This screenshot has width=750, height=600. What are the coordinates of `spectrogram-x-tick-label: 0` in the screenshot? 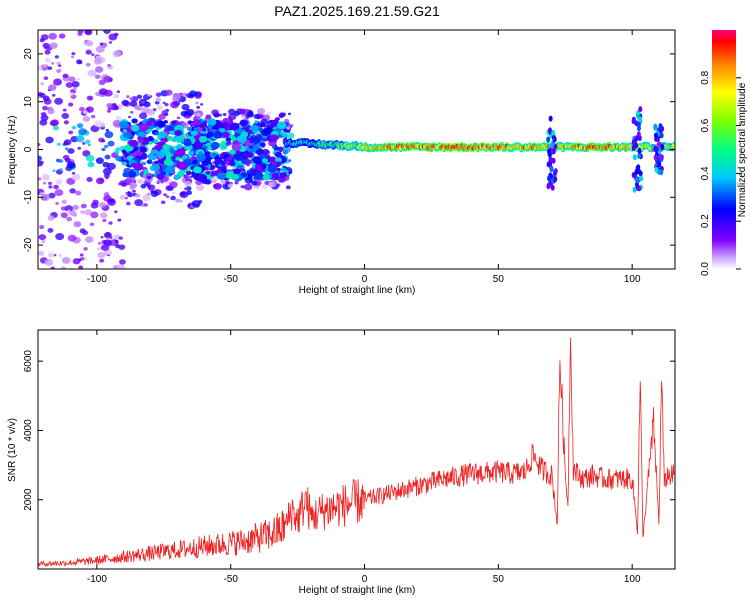 It's located at (365, 279).